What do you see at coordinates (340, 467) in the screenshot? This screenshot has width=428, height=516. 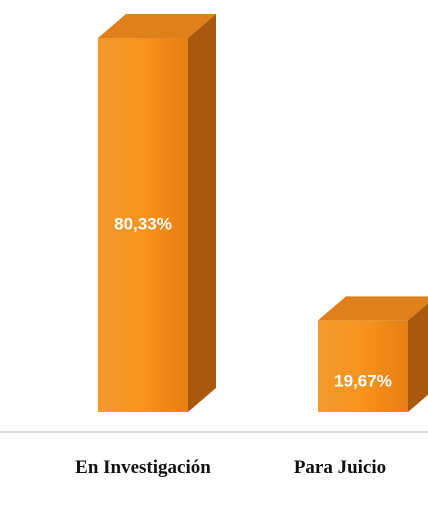 I see `category-label: Para Juicio` at bounding box center [340, 467].